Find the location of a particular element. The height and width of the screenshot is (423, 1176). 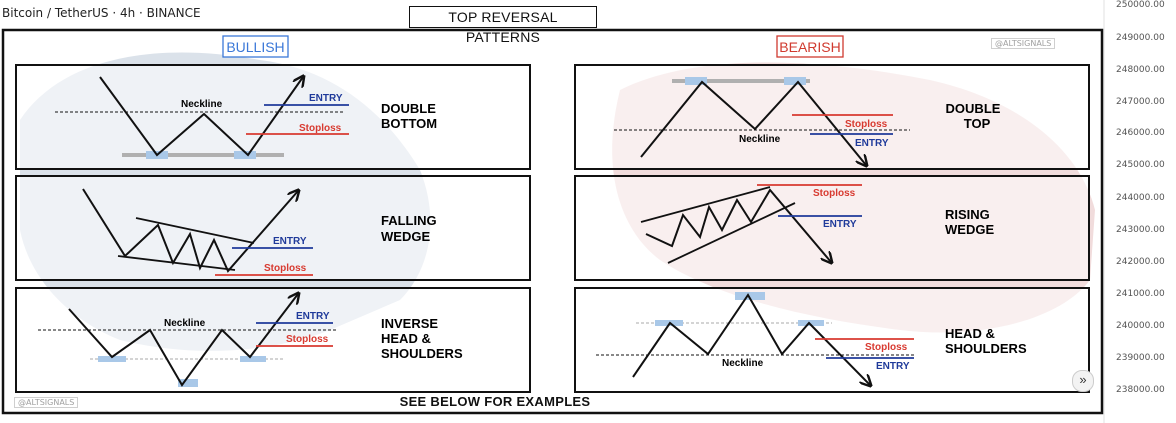

svg-text: BULLISH is located at coordinates (255, 47).